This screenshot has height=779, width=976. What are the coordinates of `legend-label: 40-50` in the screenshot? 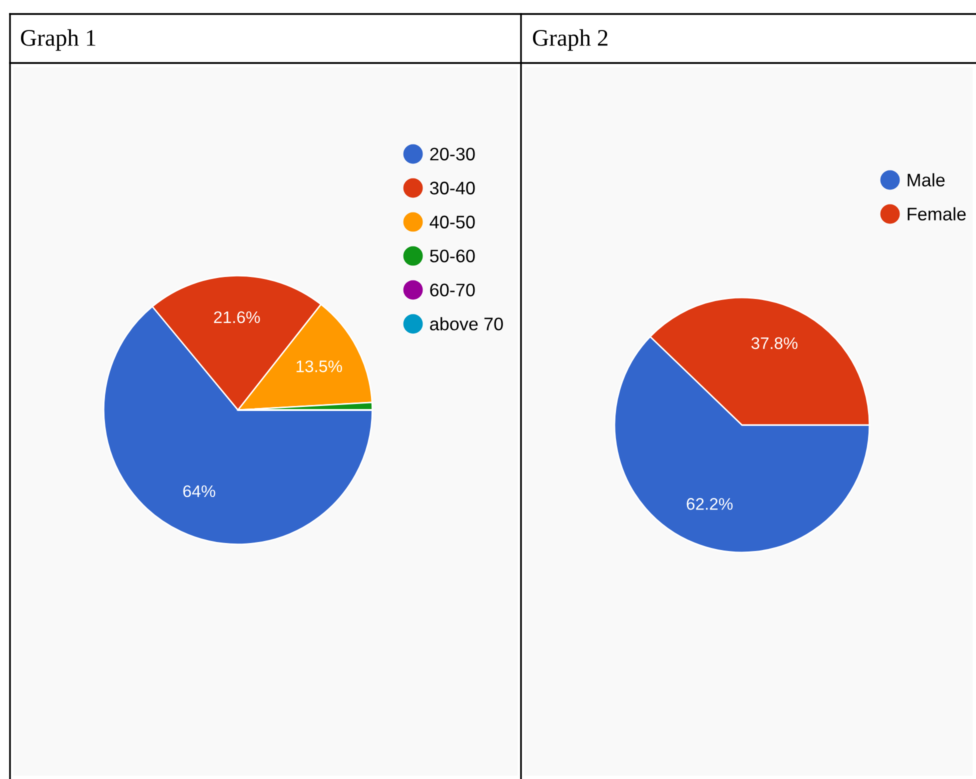 It's located at (452, 222).